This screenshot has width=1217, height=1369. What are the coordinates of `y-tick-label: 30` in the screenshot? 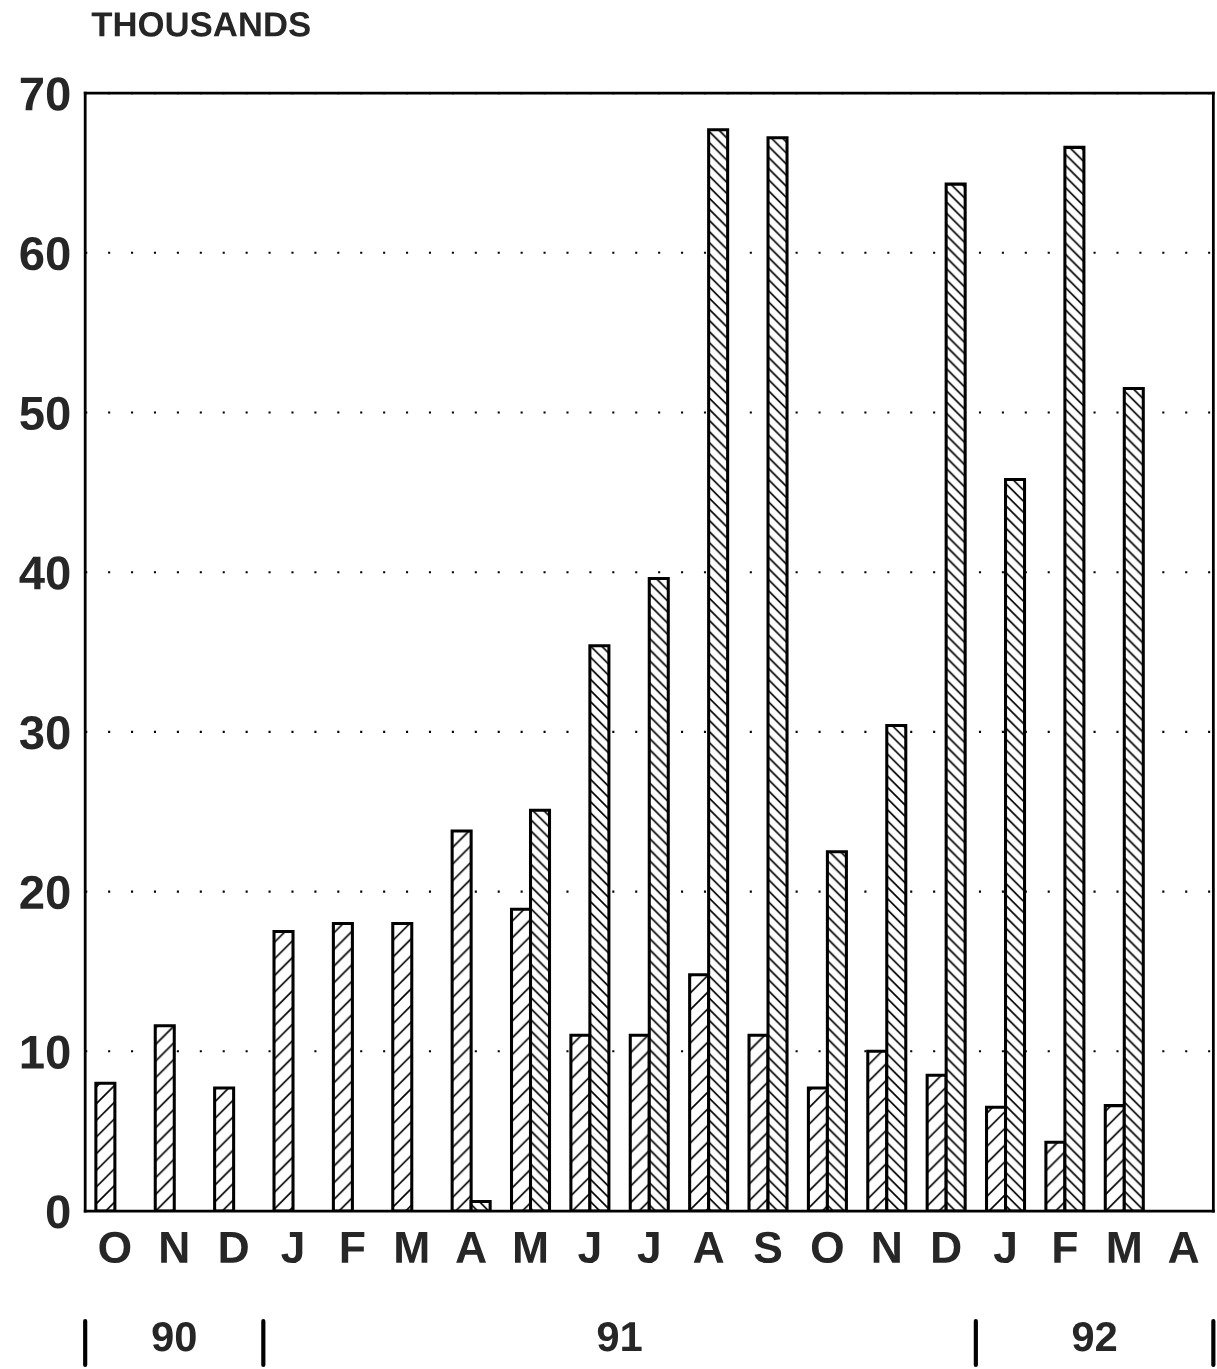 It's located at (44, 733).